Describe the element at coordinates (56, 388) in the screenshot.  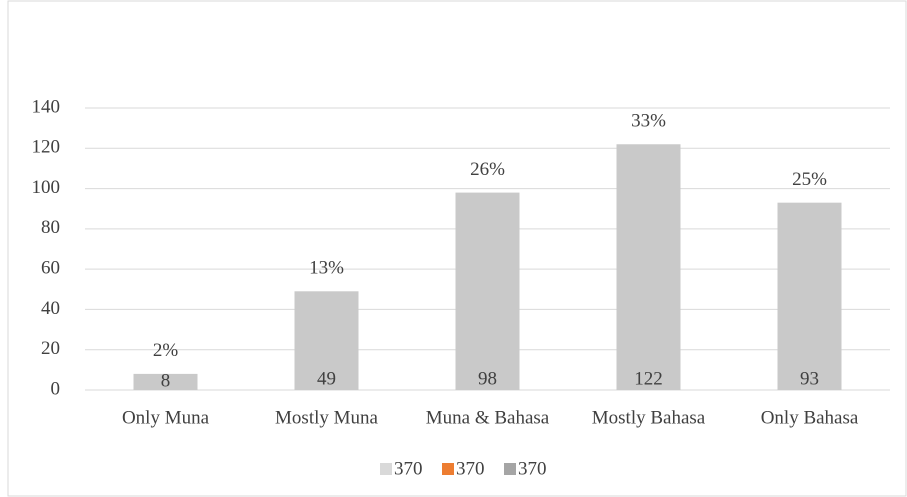
I see `y-tick-label: 0` at that location.